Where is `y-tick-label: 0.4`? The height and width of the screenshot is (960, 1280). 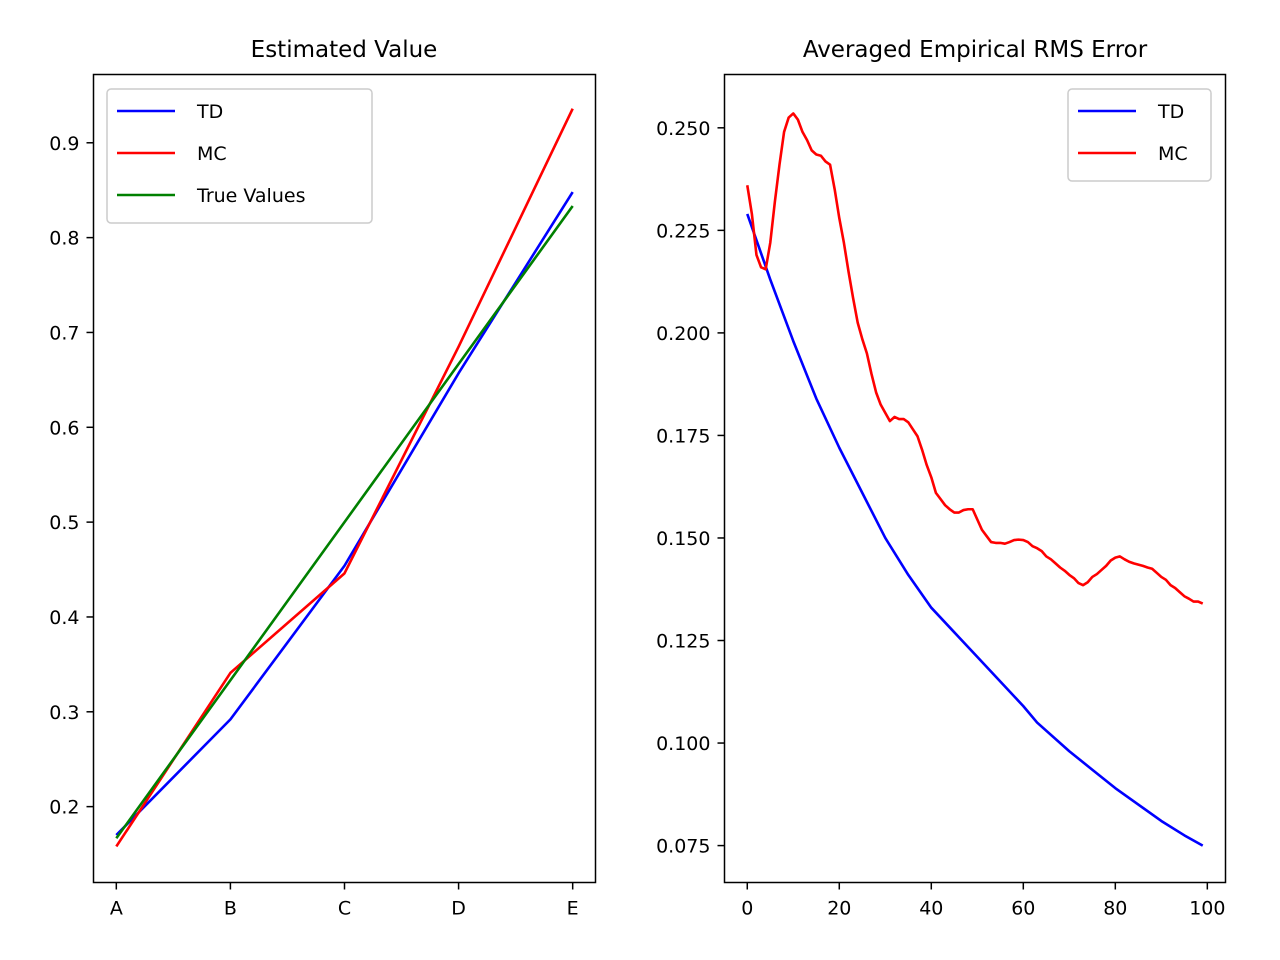 y-tick-label: 0.4 is located at coordinates (64, 618).